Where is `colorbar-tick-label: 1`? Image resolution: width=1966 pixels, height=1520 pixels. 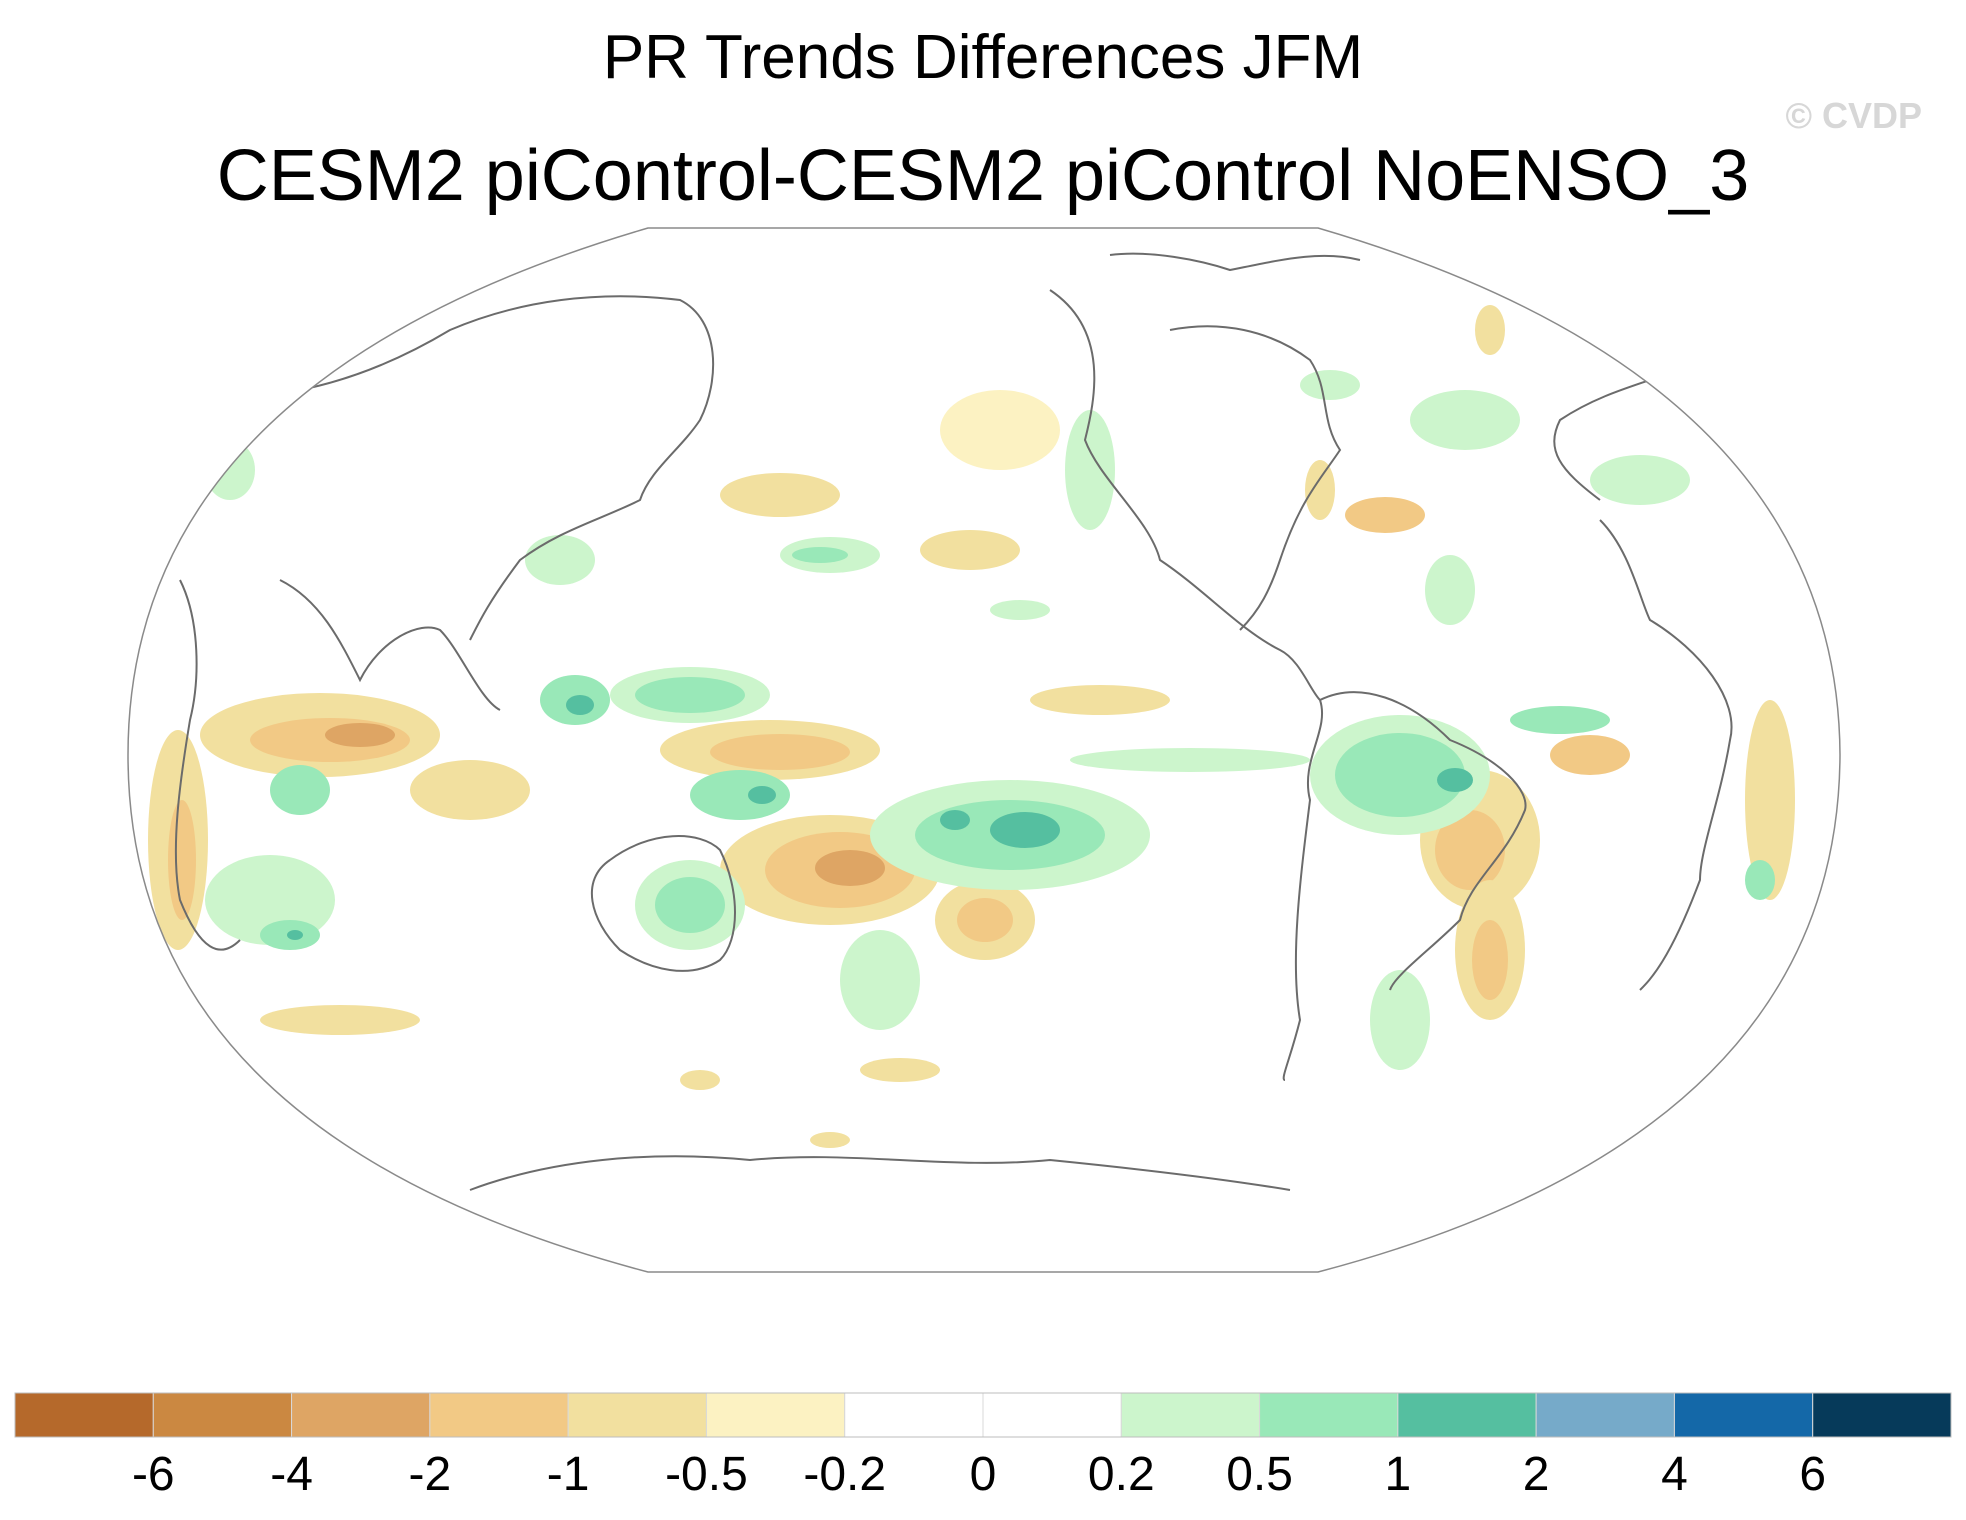 colorbar-tick-label: 1 is located at coordinates (1398, 1474).